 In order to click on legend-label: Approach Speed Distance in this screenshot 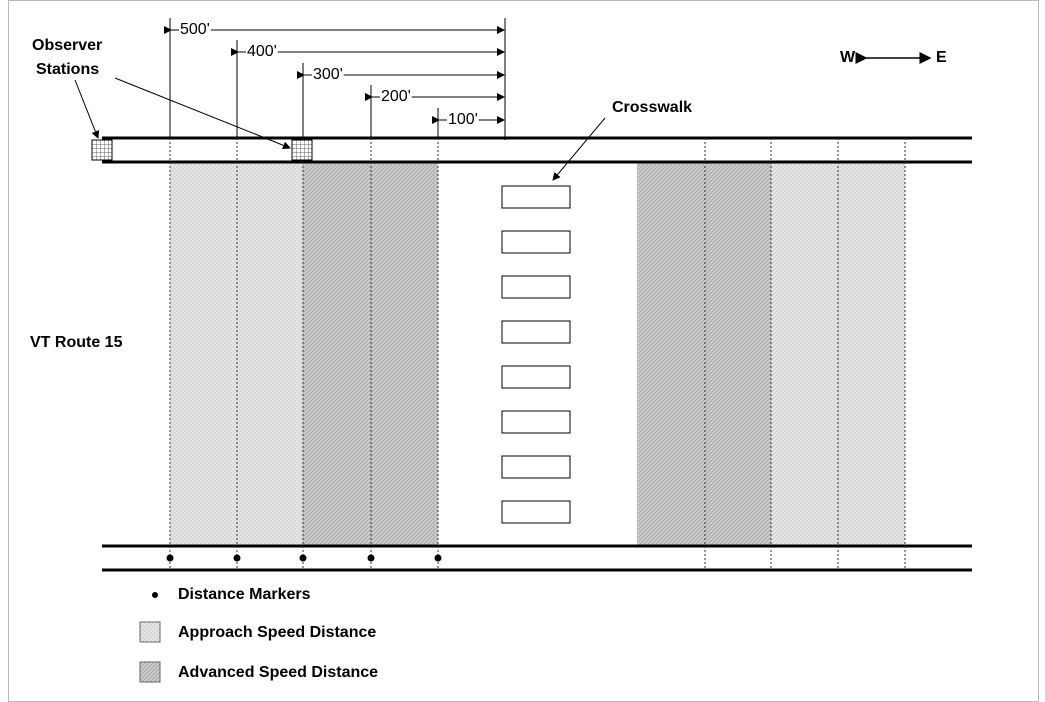, I will do `click(277, 632)`.